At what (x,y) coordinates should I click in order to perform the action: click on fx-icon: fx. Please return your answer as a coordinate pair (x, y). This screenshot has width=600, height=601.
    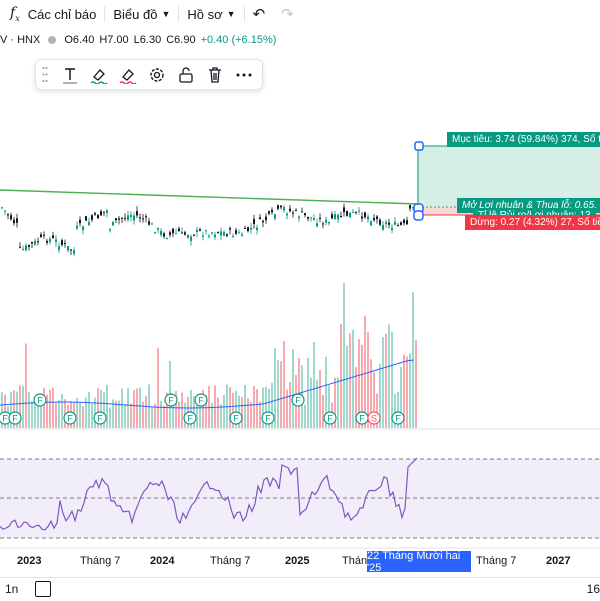
    Looking at the image, I should click on (15, 14).